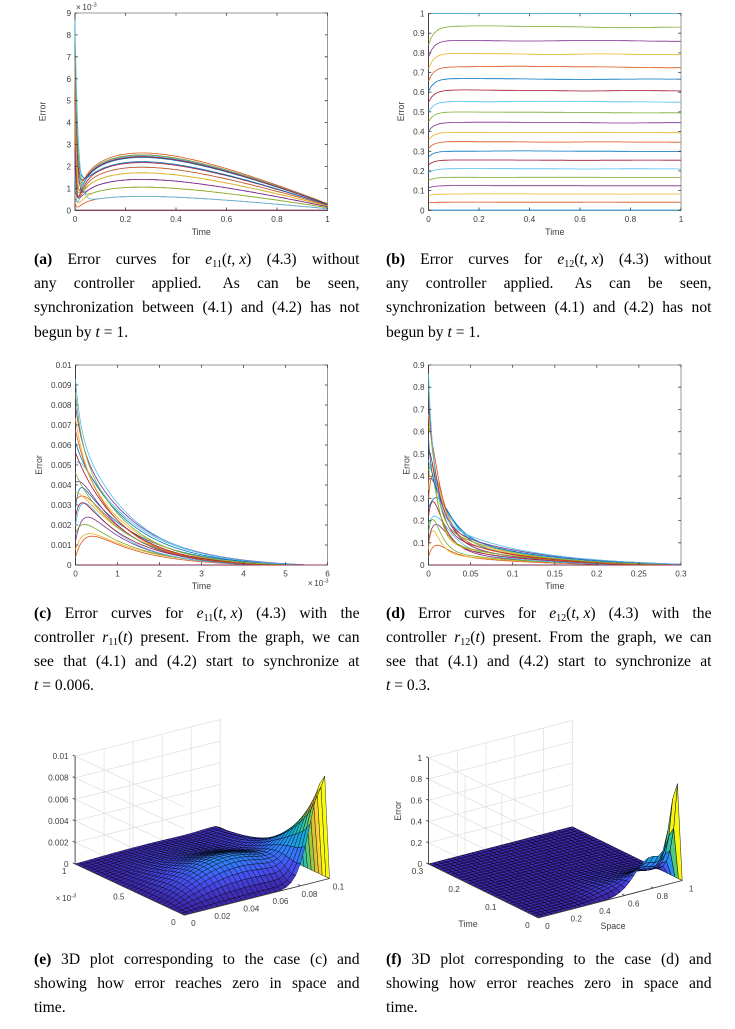  I want to click on svg-text: 0.15, so click(555, 574).